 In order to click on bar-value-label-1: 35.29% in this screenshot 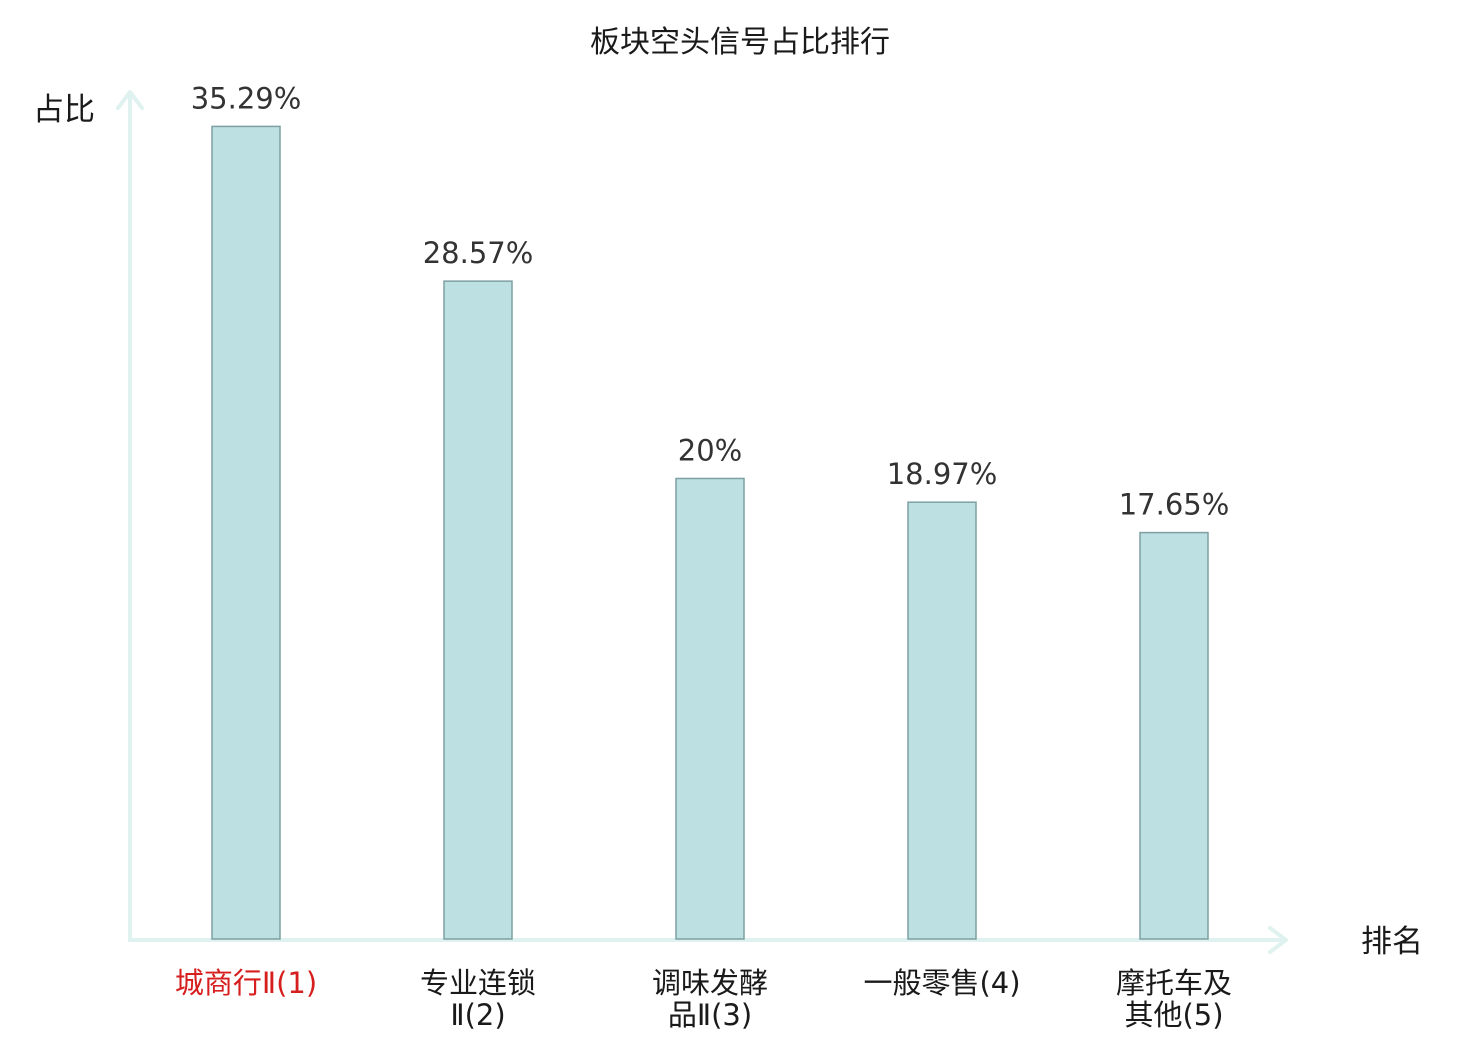, I will do `click(246, 98)`.